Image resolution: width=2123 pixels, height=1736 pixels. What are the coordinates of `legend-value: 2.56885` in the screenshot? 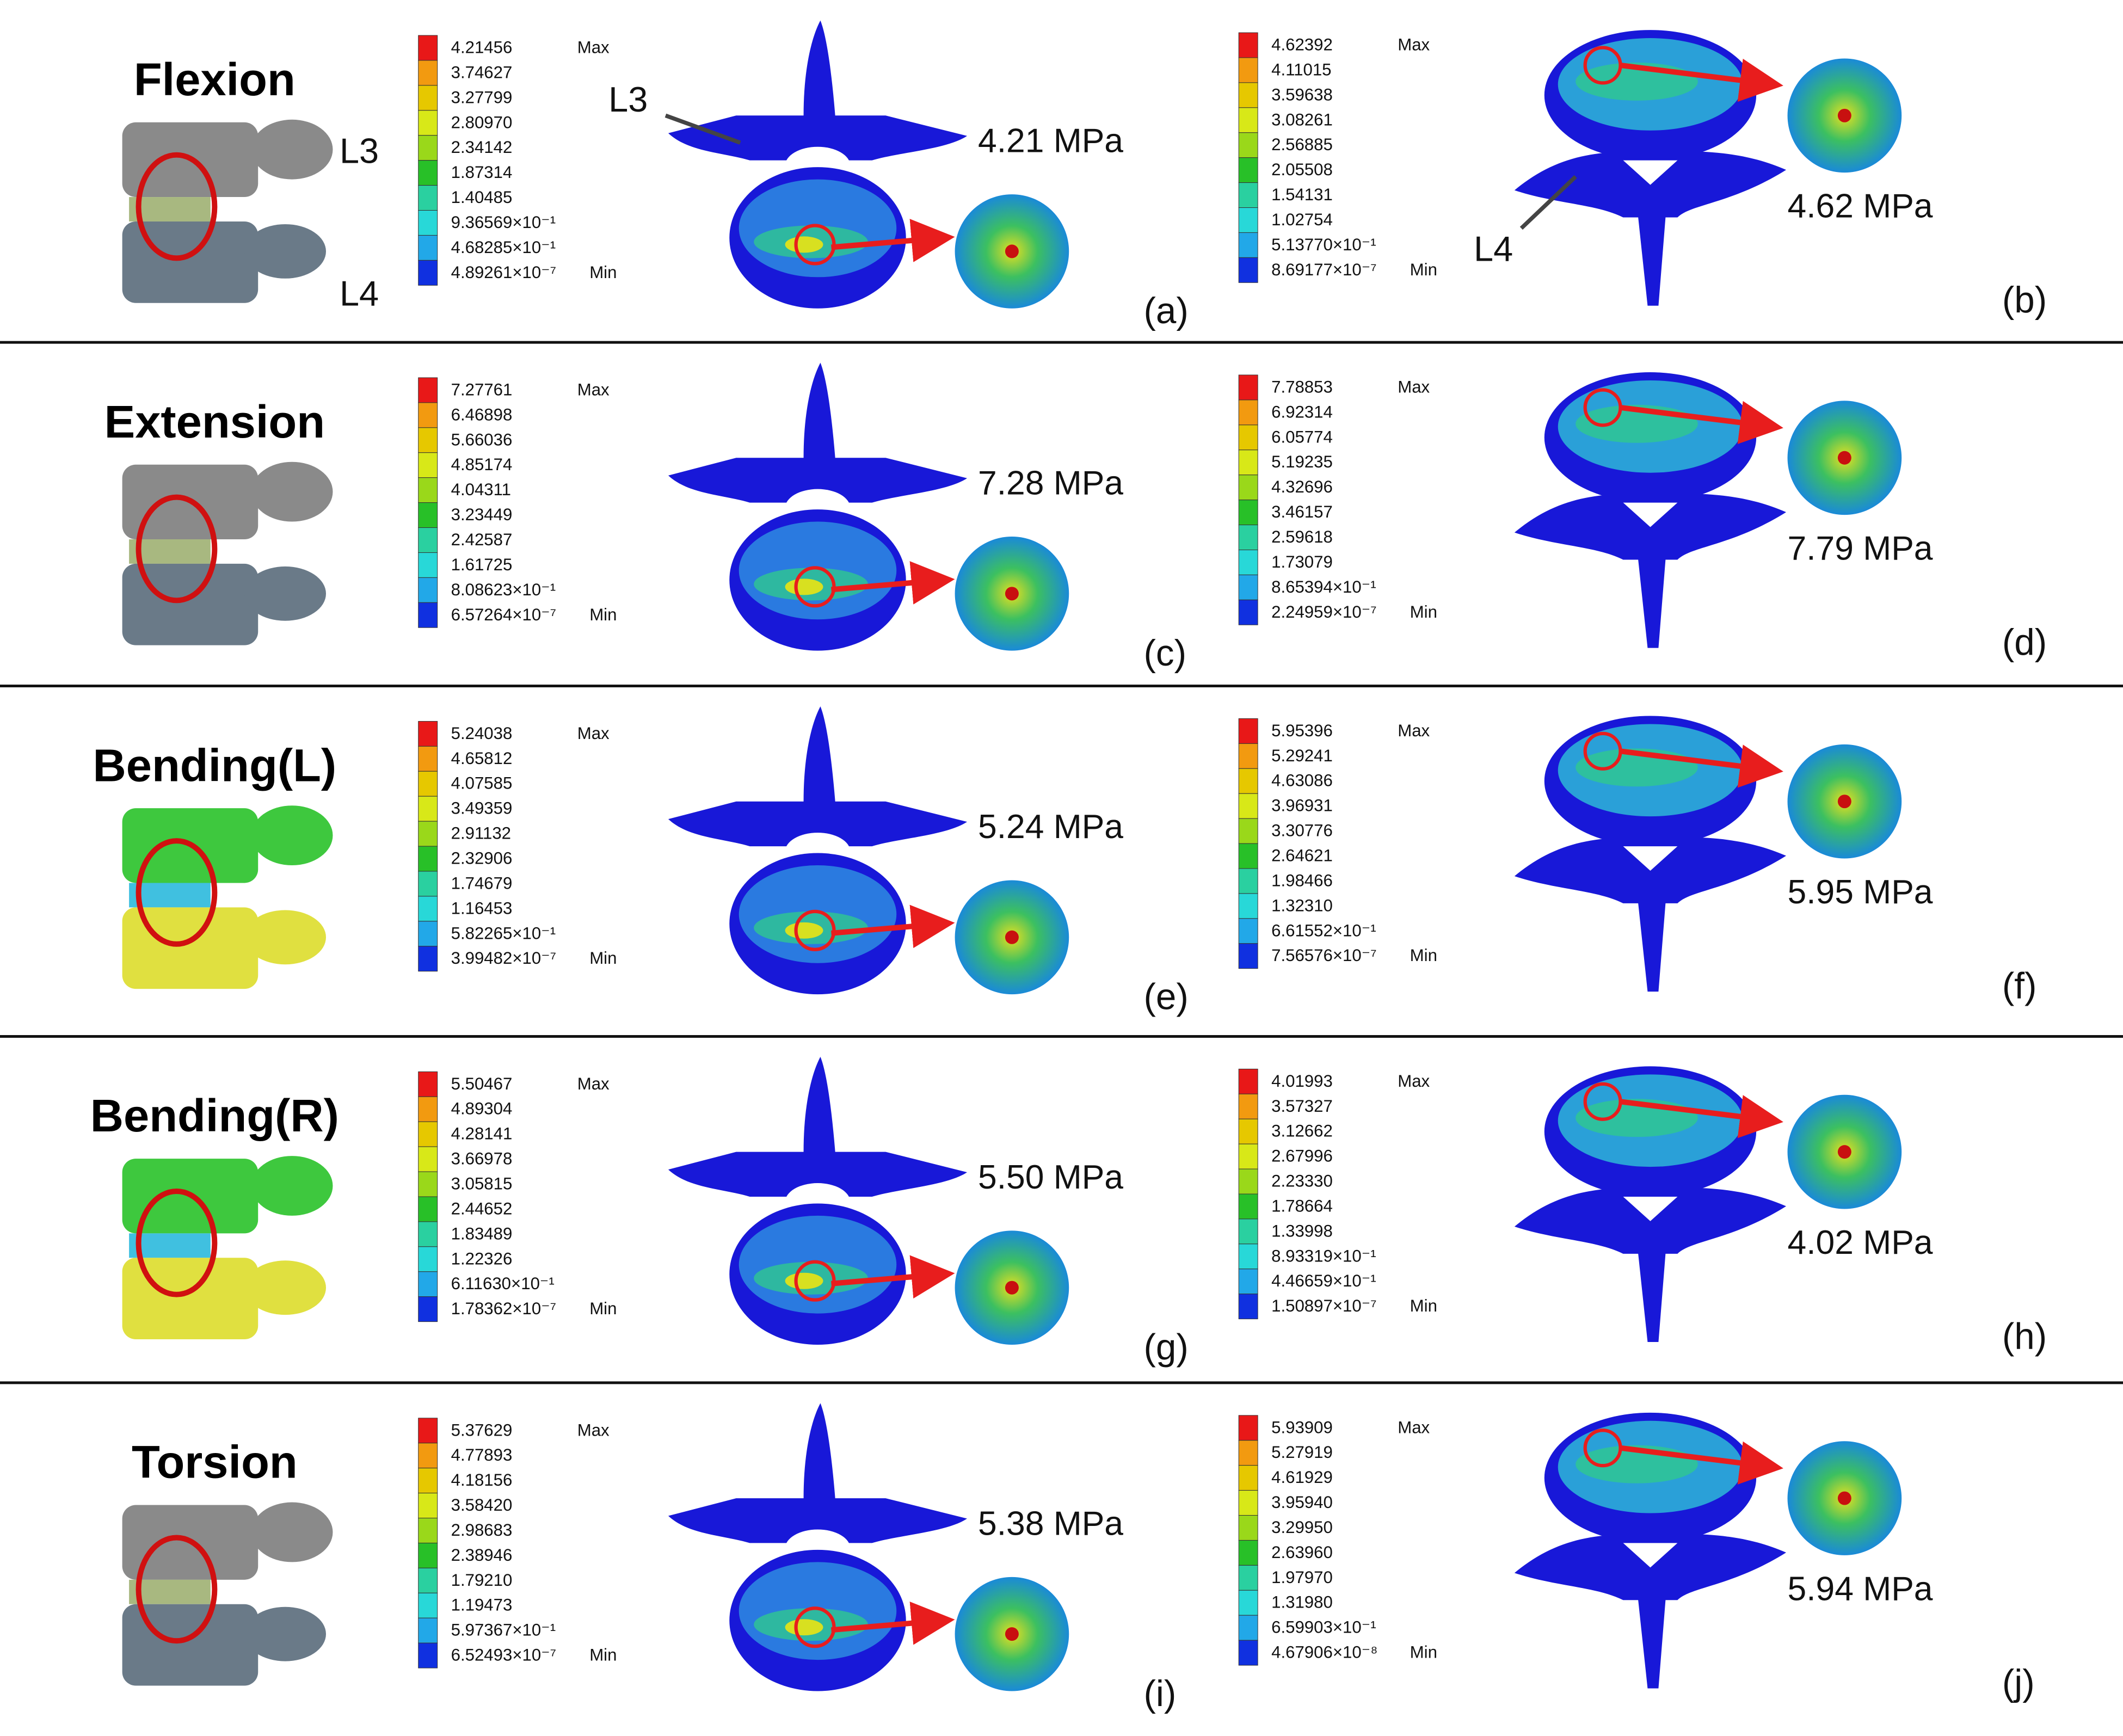 It's located at (1302, 144).